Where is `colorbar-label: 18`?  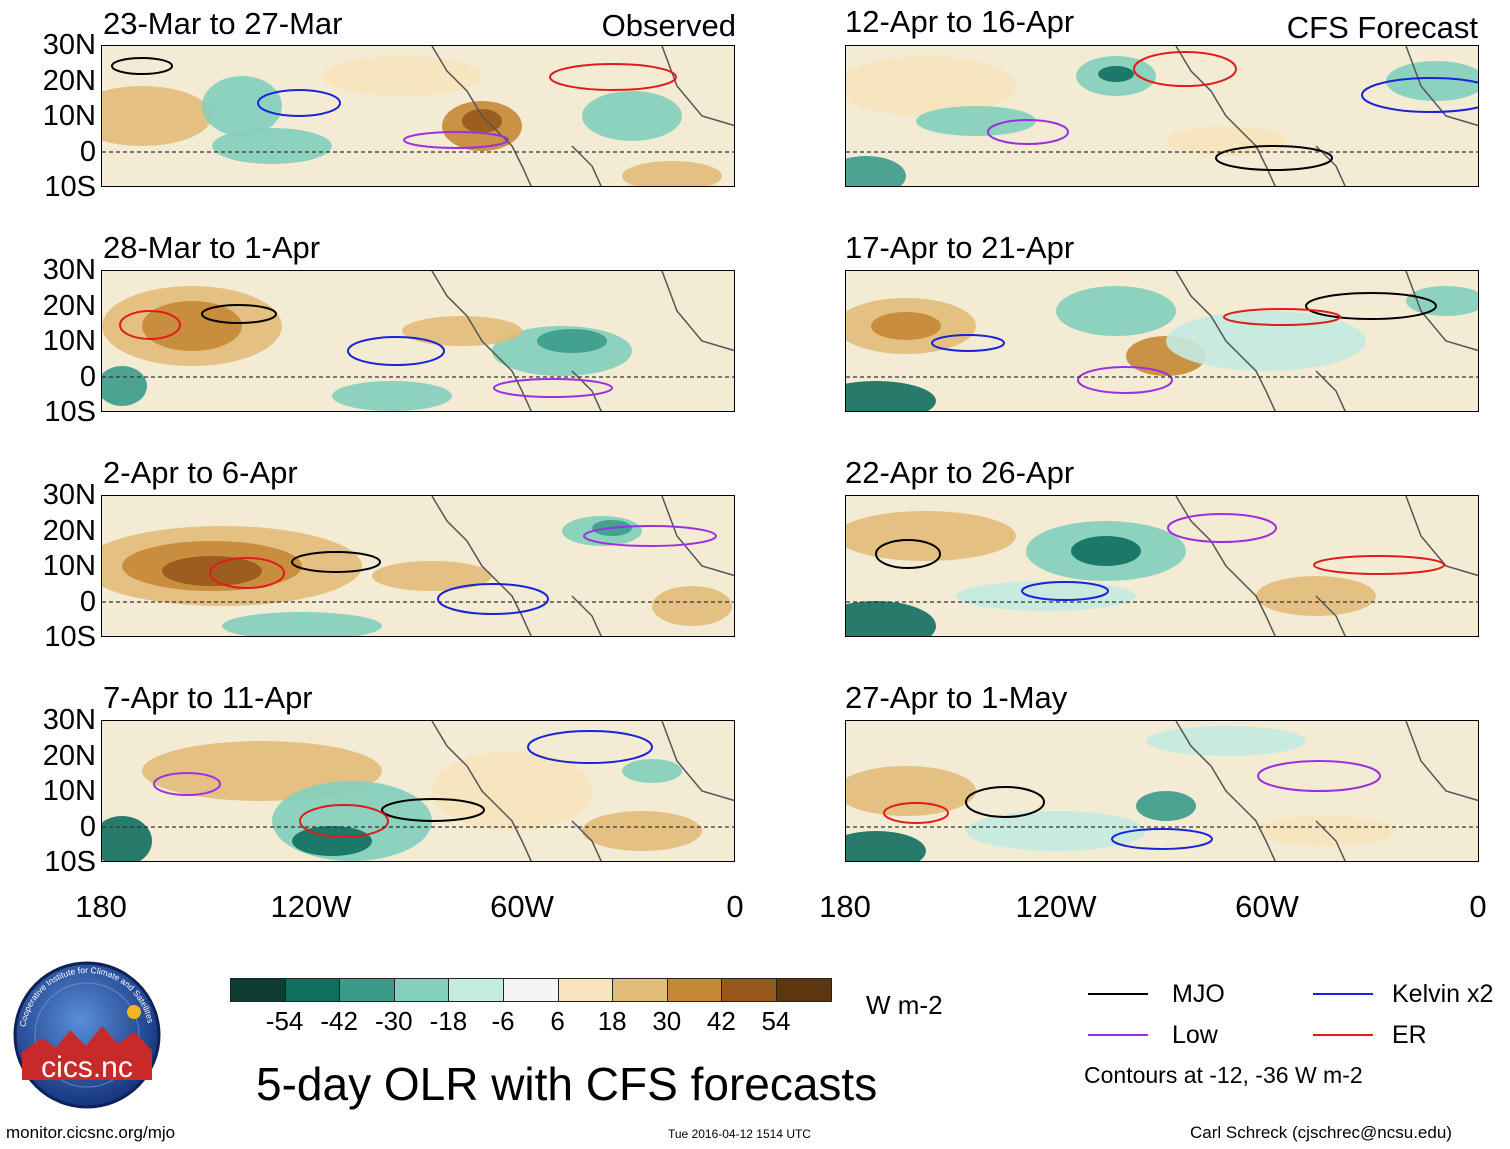 colorbar-label: 18 is located at coordinates (612, 1021).